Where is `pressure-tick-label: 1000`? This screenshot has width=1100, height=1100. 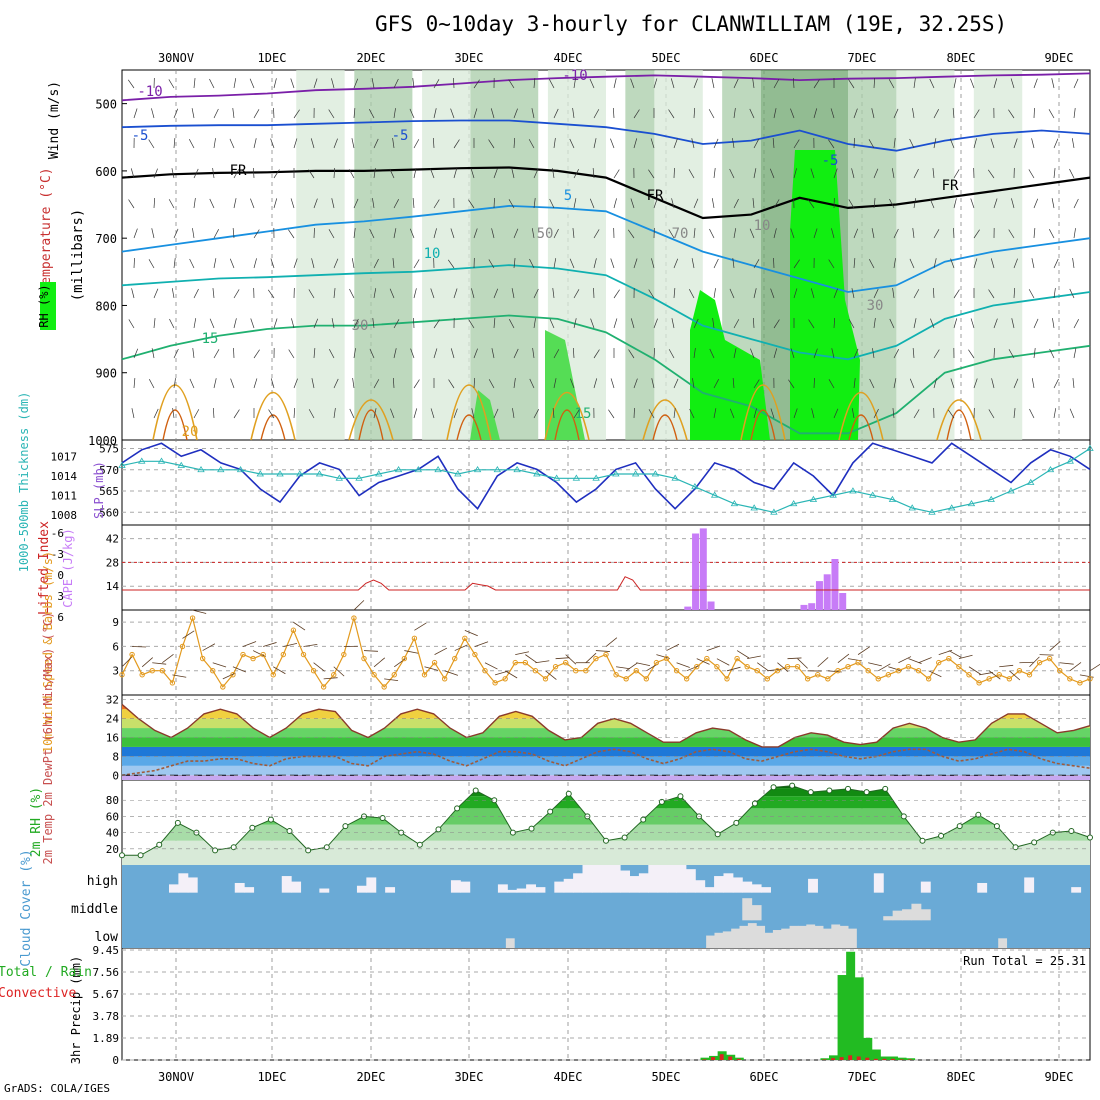 pressure-tick-label: 1000 is located at coordinates (102, 441).